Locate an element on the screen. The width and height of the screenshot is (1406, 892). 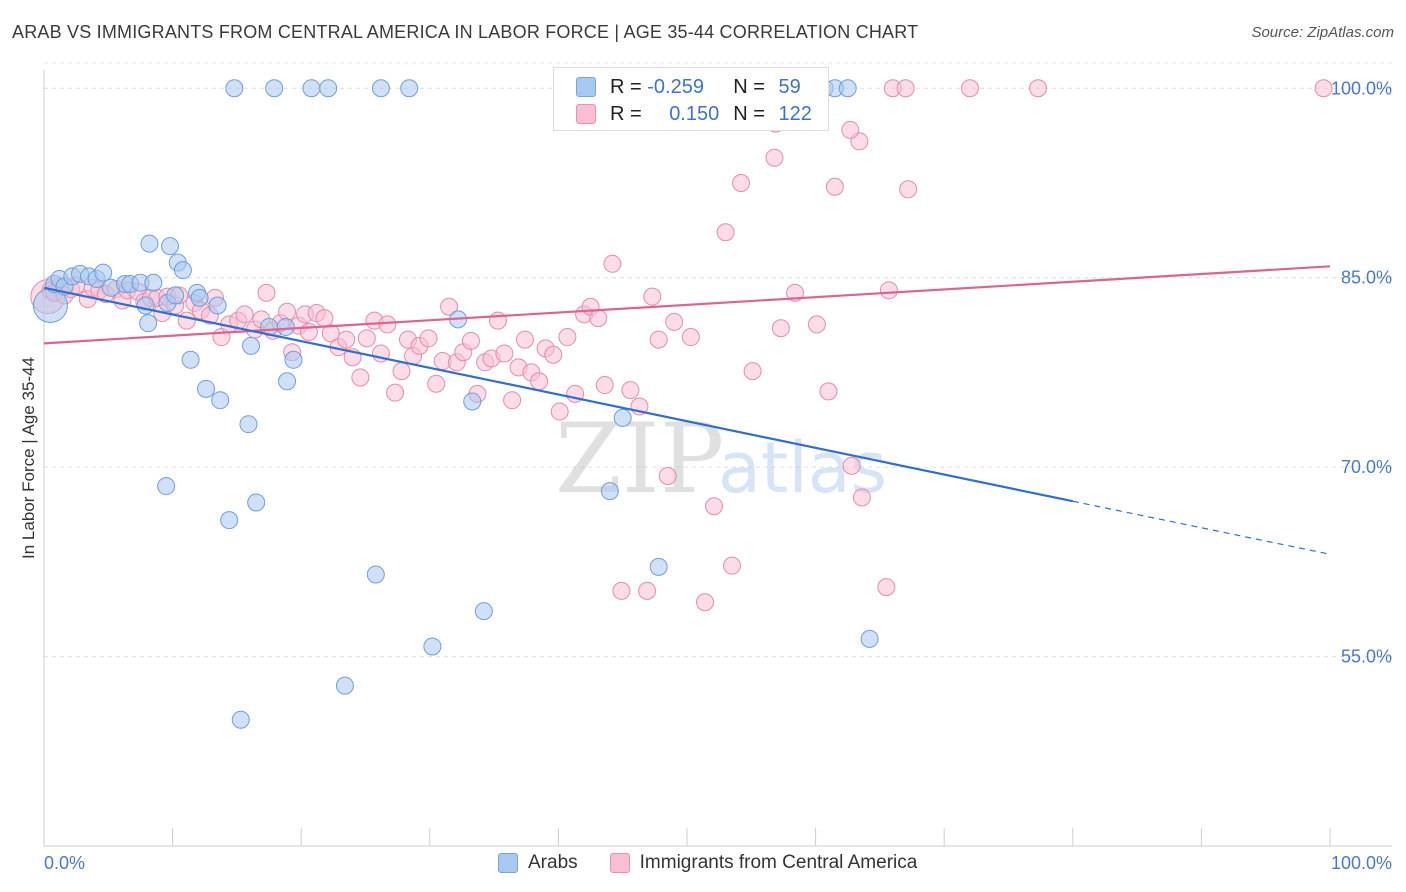
legend-label-central-america: Immigrants from Central America is located at coordinates (778, 862).